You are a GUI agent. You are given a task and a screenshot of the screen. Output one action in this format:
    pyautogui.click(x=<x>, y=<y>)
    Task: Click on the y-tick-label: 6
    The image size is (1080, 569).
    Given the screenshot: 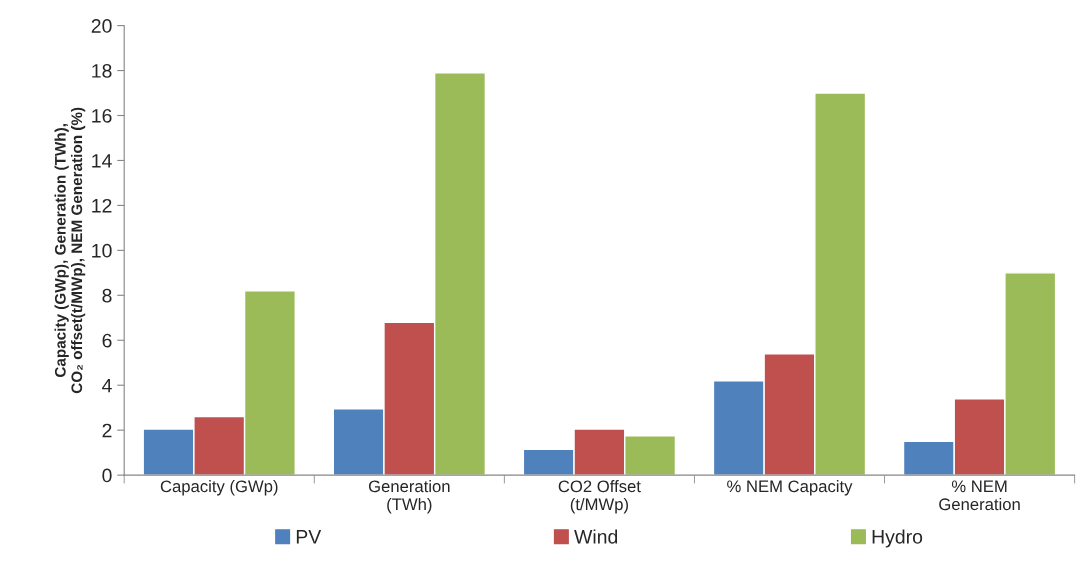 What is the action you would take?
    pyautogui.click(x=107, y=340)
    